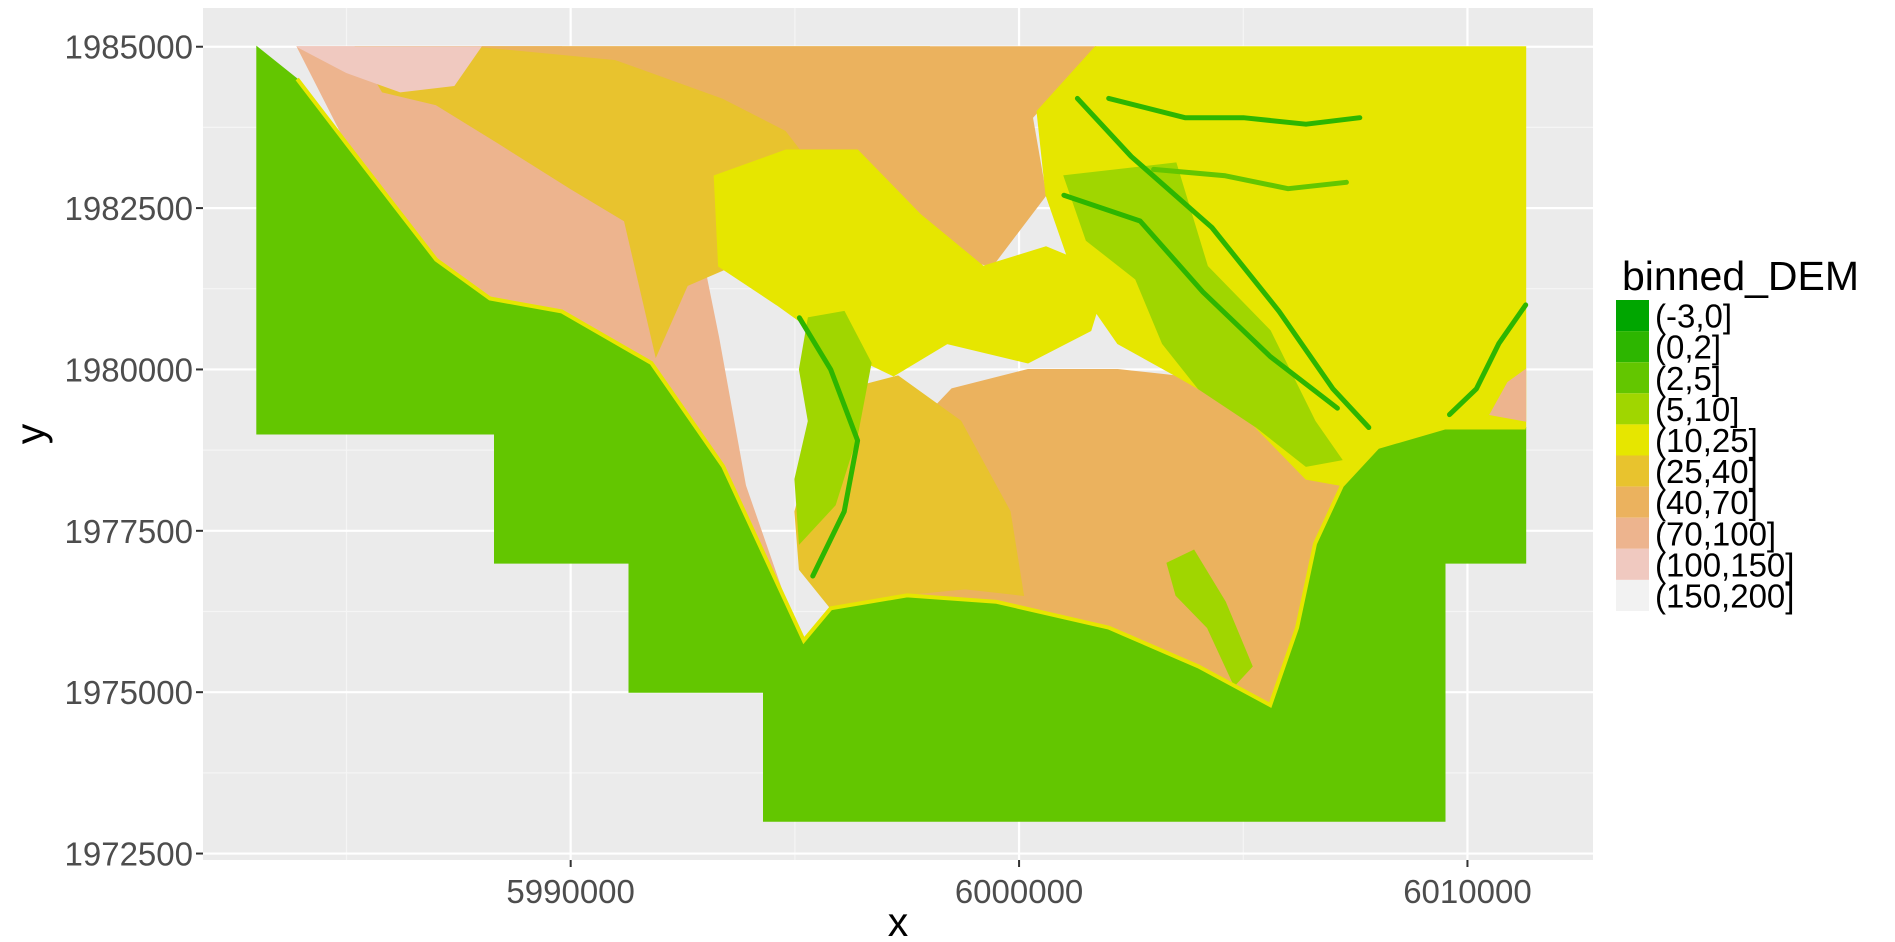 This screenshot has height=942, width=1895. I want to click on legend-label: (0,2], so click(1688, 347).